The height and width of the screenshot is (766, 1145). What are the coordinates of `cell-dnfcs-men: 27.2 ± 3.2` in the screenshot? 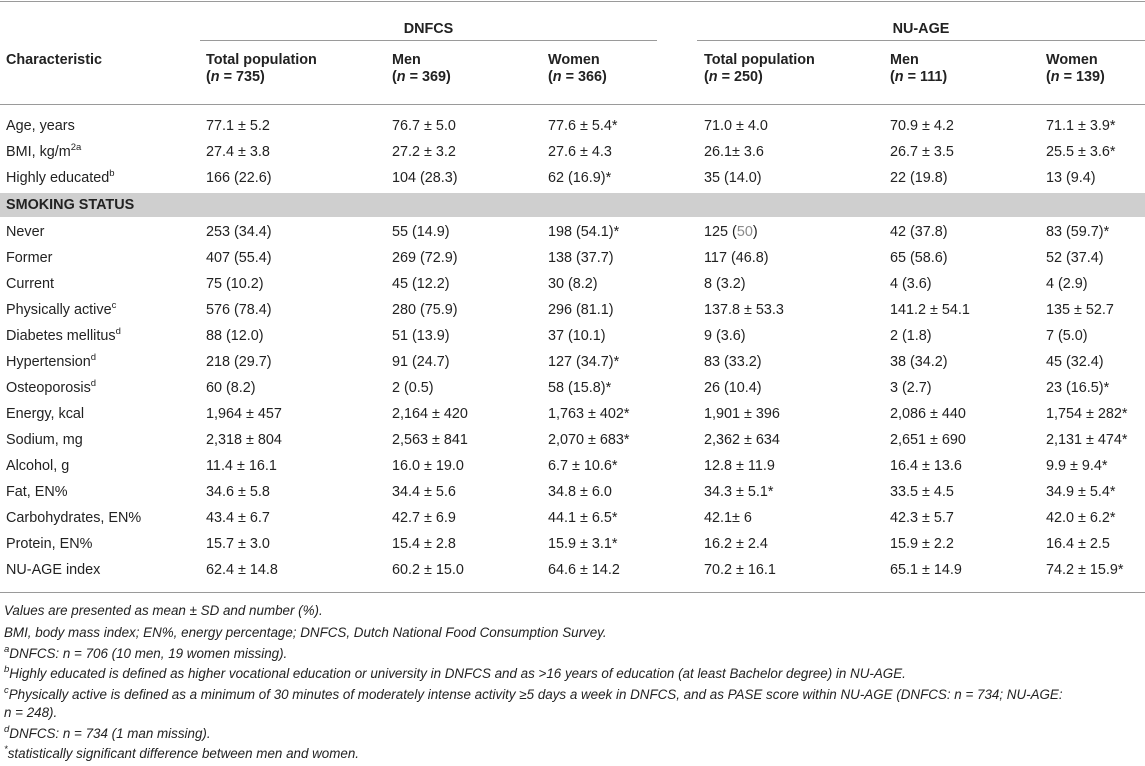 It's located at (424, 152).